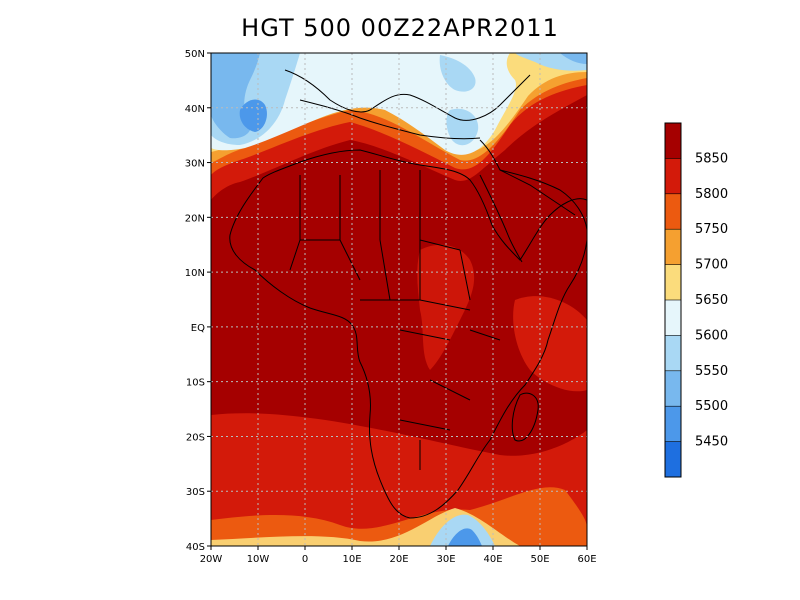 This screenshot has width=800, height=600. I want to click on lon-tick-label: 20E, so click(398, 559).